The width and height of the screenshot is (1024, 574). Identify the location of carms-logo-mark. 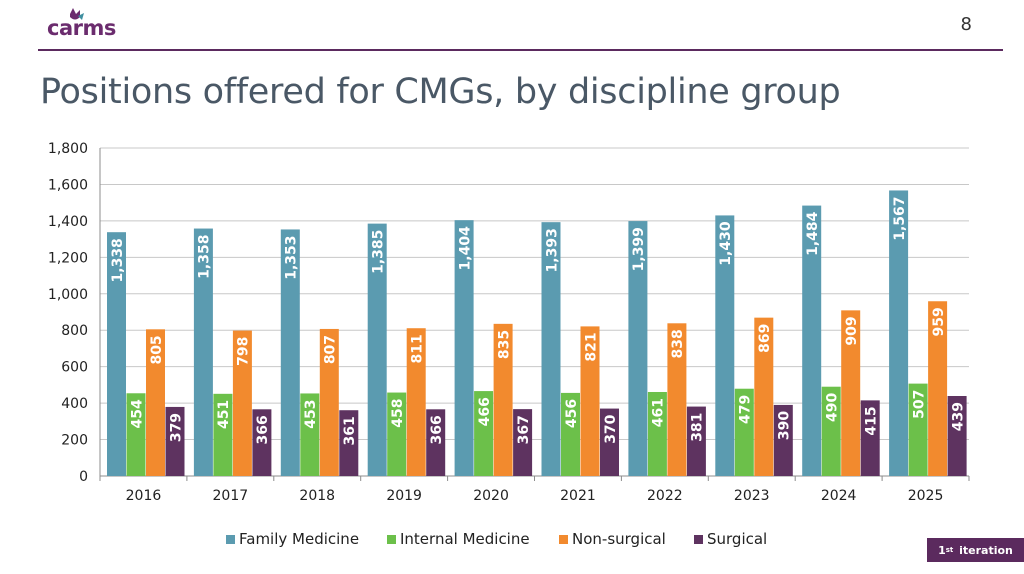
(77, 14).